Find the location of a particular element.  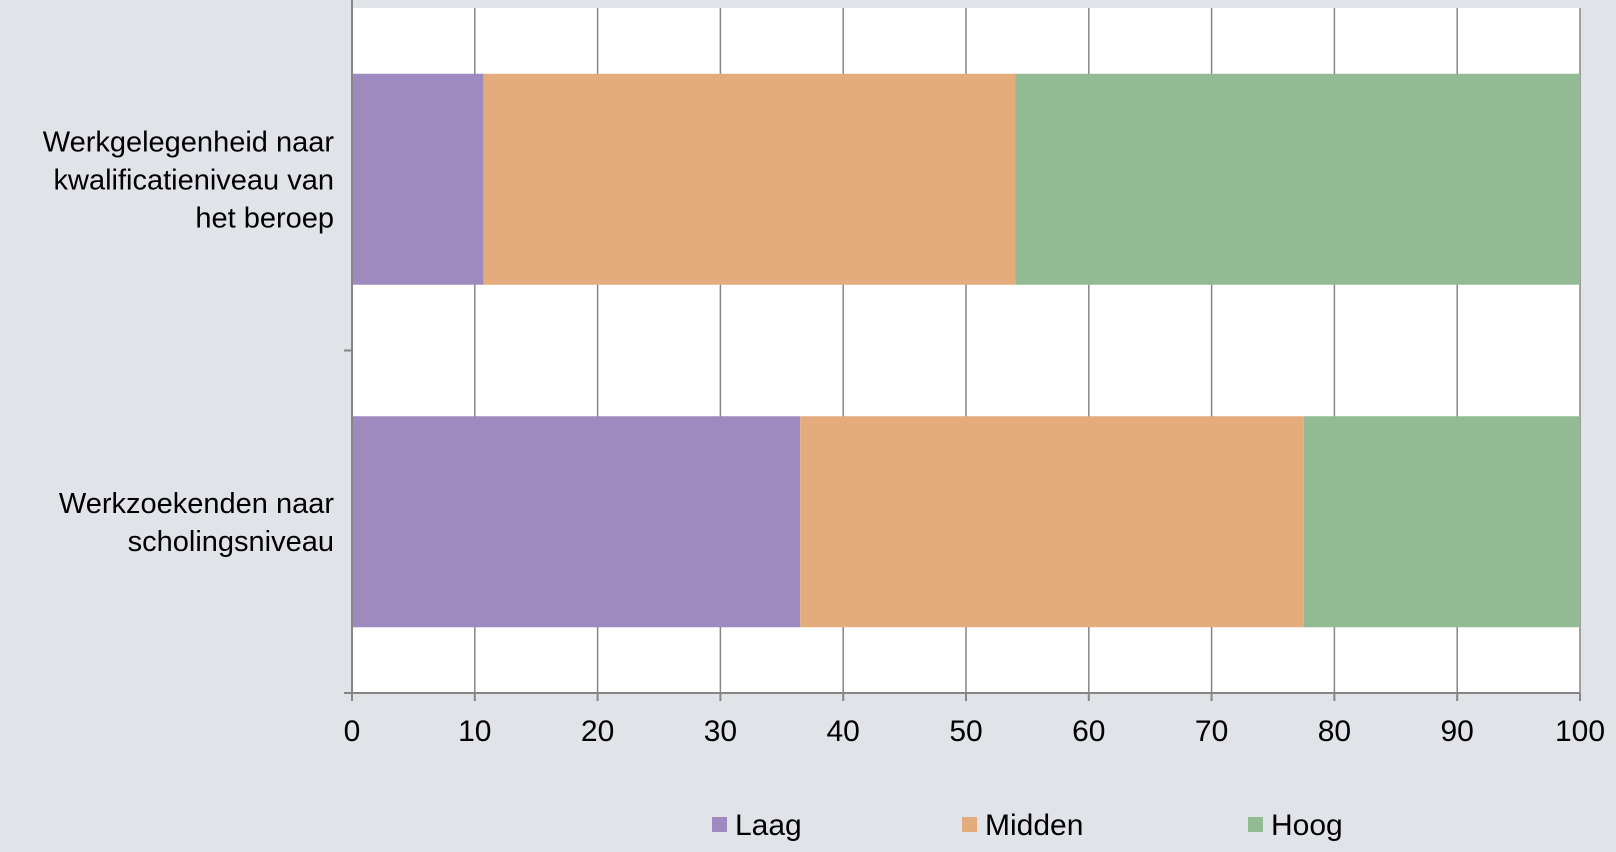

x-tick-label: 90 is located at coordinates (1457, 731).